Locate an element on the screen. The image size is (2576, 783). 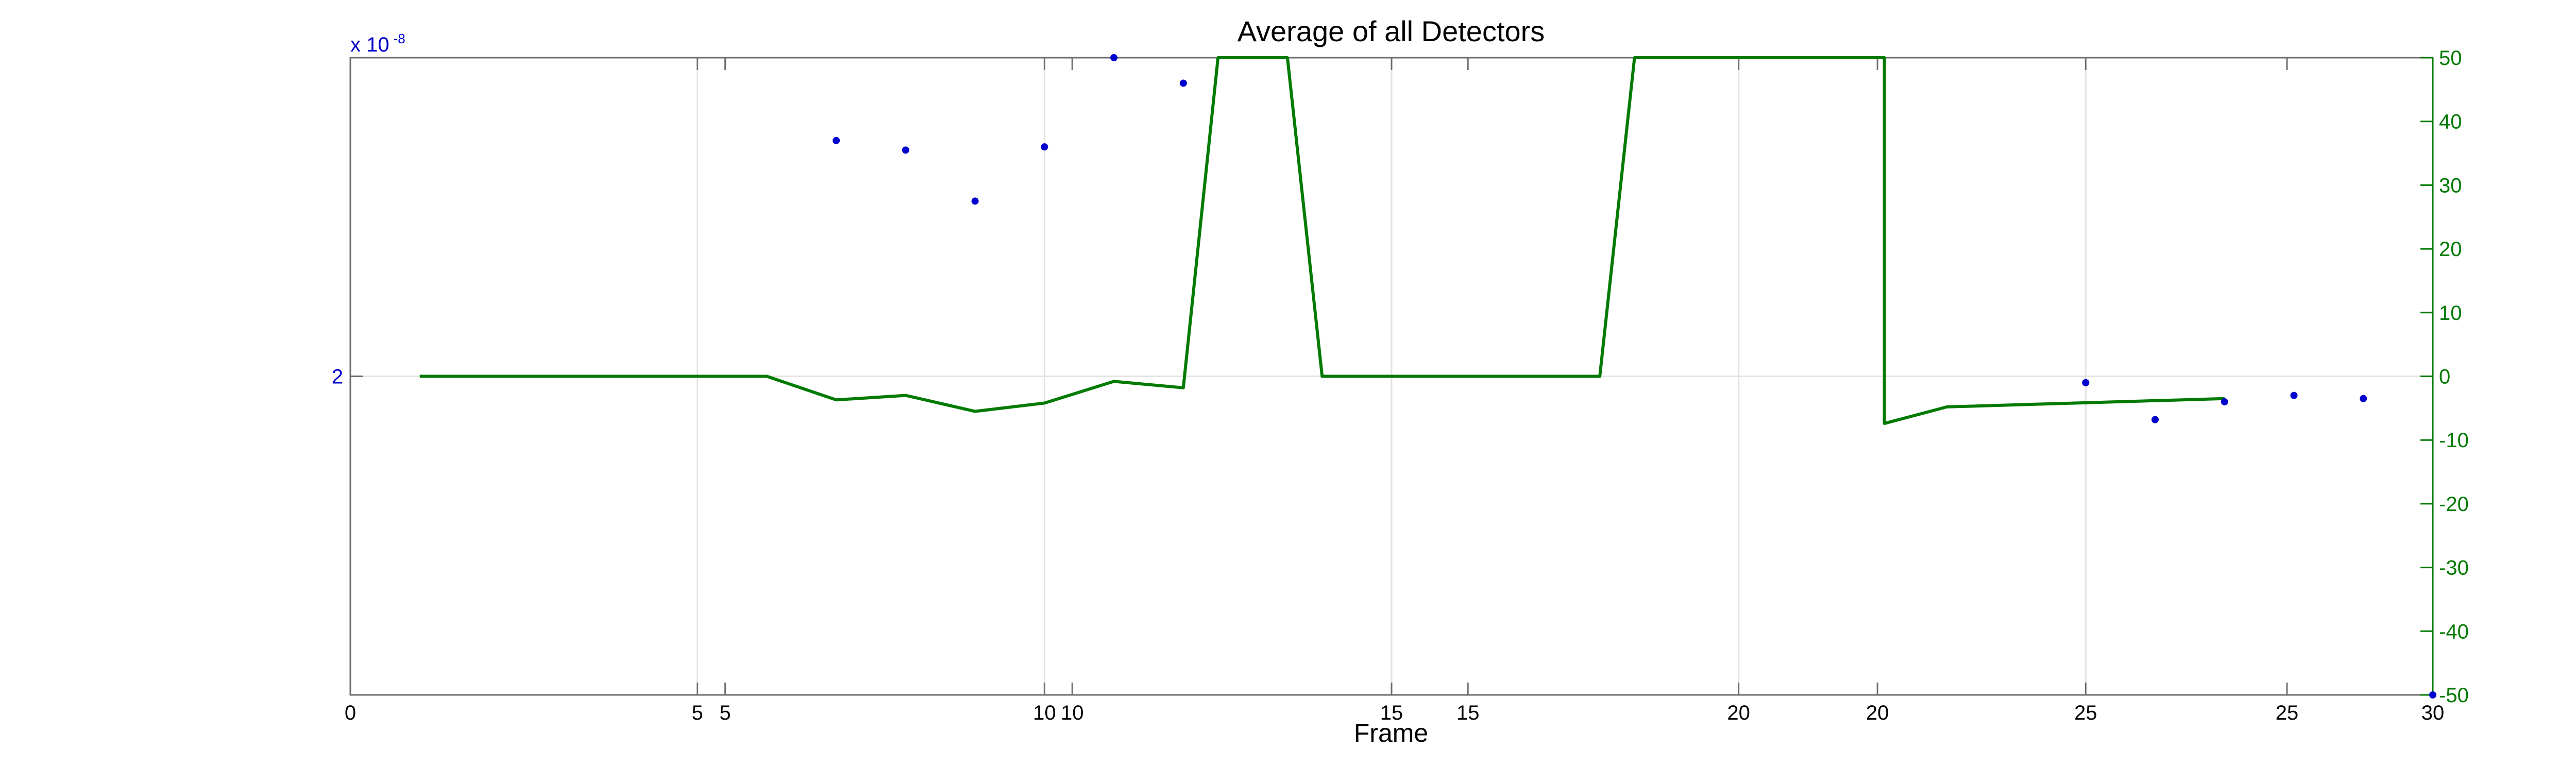
y-right-tick-label: -40 is located at coordinates (2454, 631).